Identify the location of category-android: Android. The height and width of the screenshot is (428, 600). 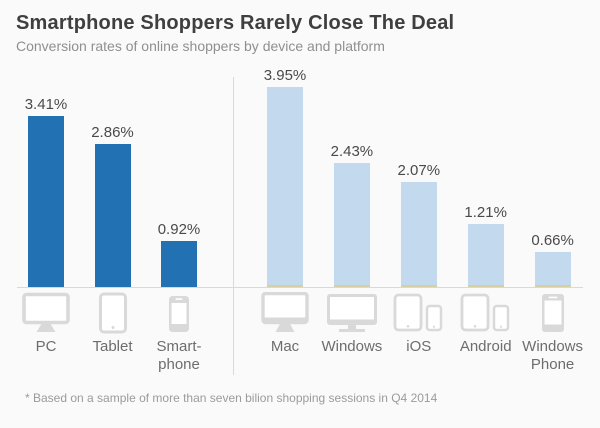
(486, 324).